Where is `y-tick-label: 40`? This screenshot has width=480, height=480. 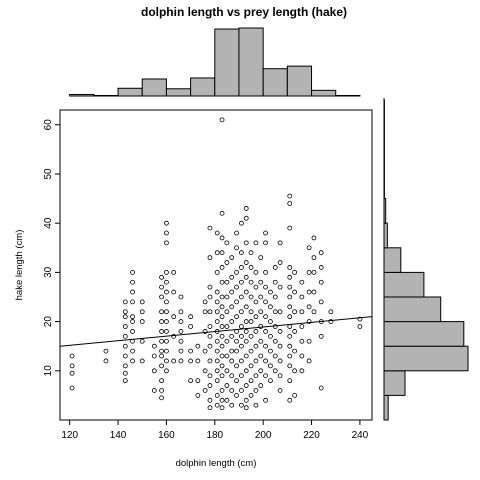 y-tick-label: 40 is located at coordinates (48, 223).